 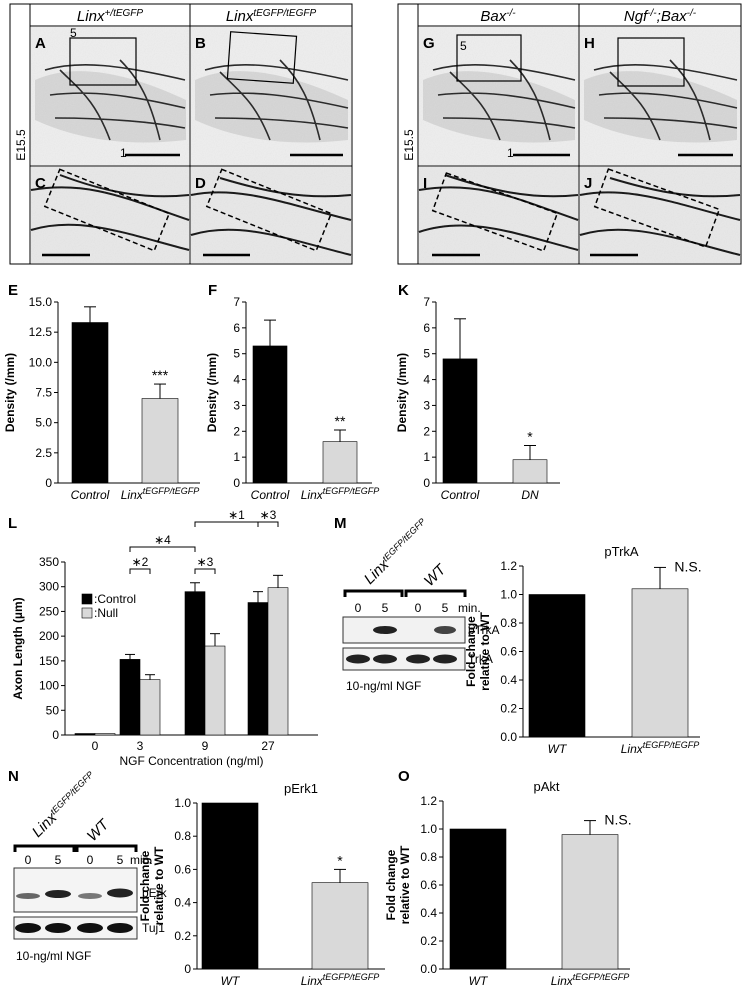 What do you see at coordinates (73, 33) in the screenshot?
I see `digit-label-5-left: 5` at bounding box center [73, 33].